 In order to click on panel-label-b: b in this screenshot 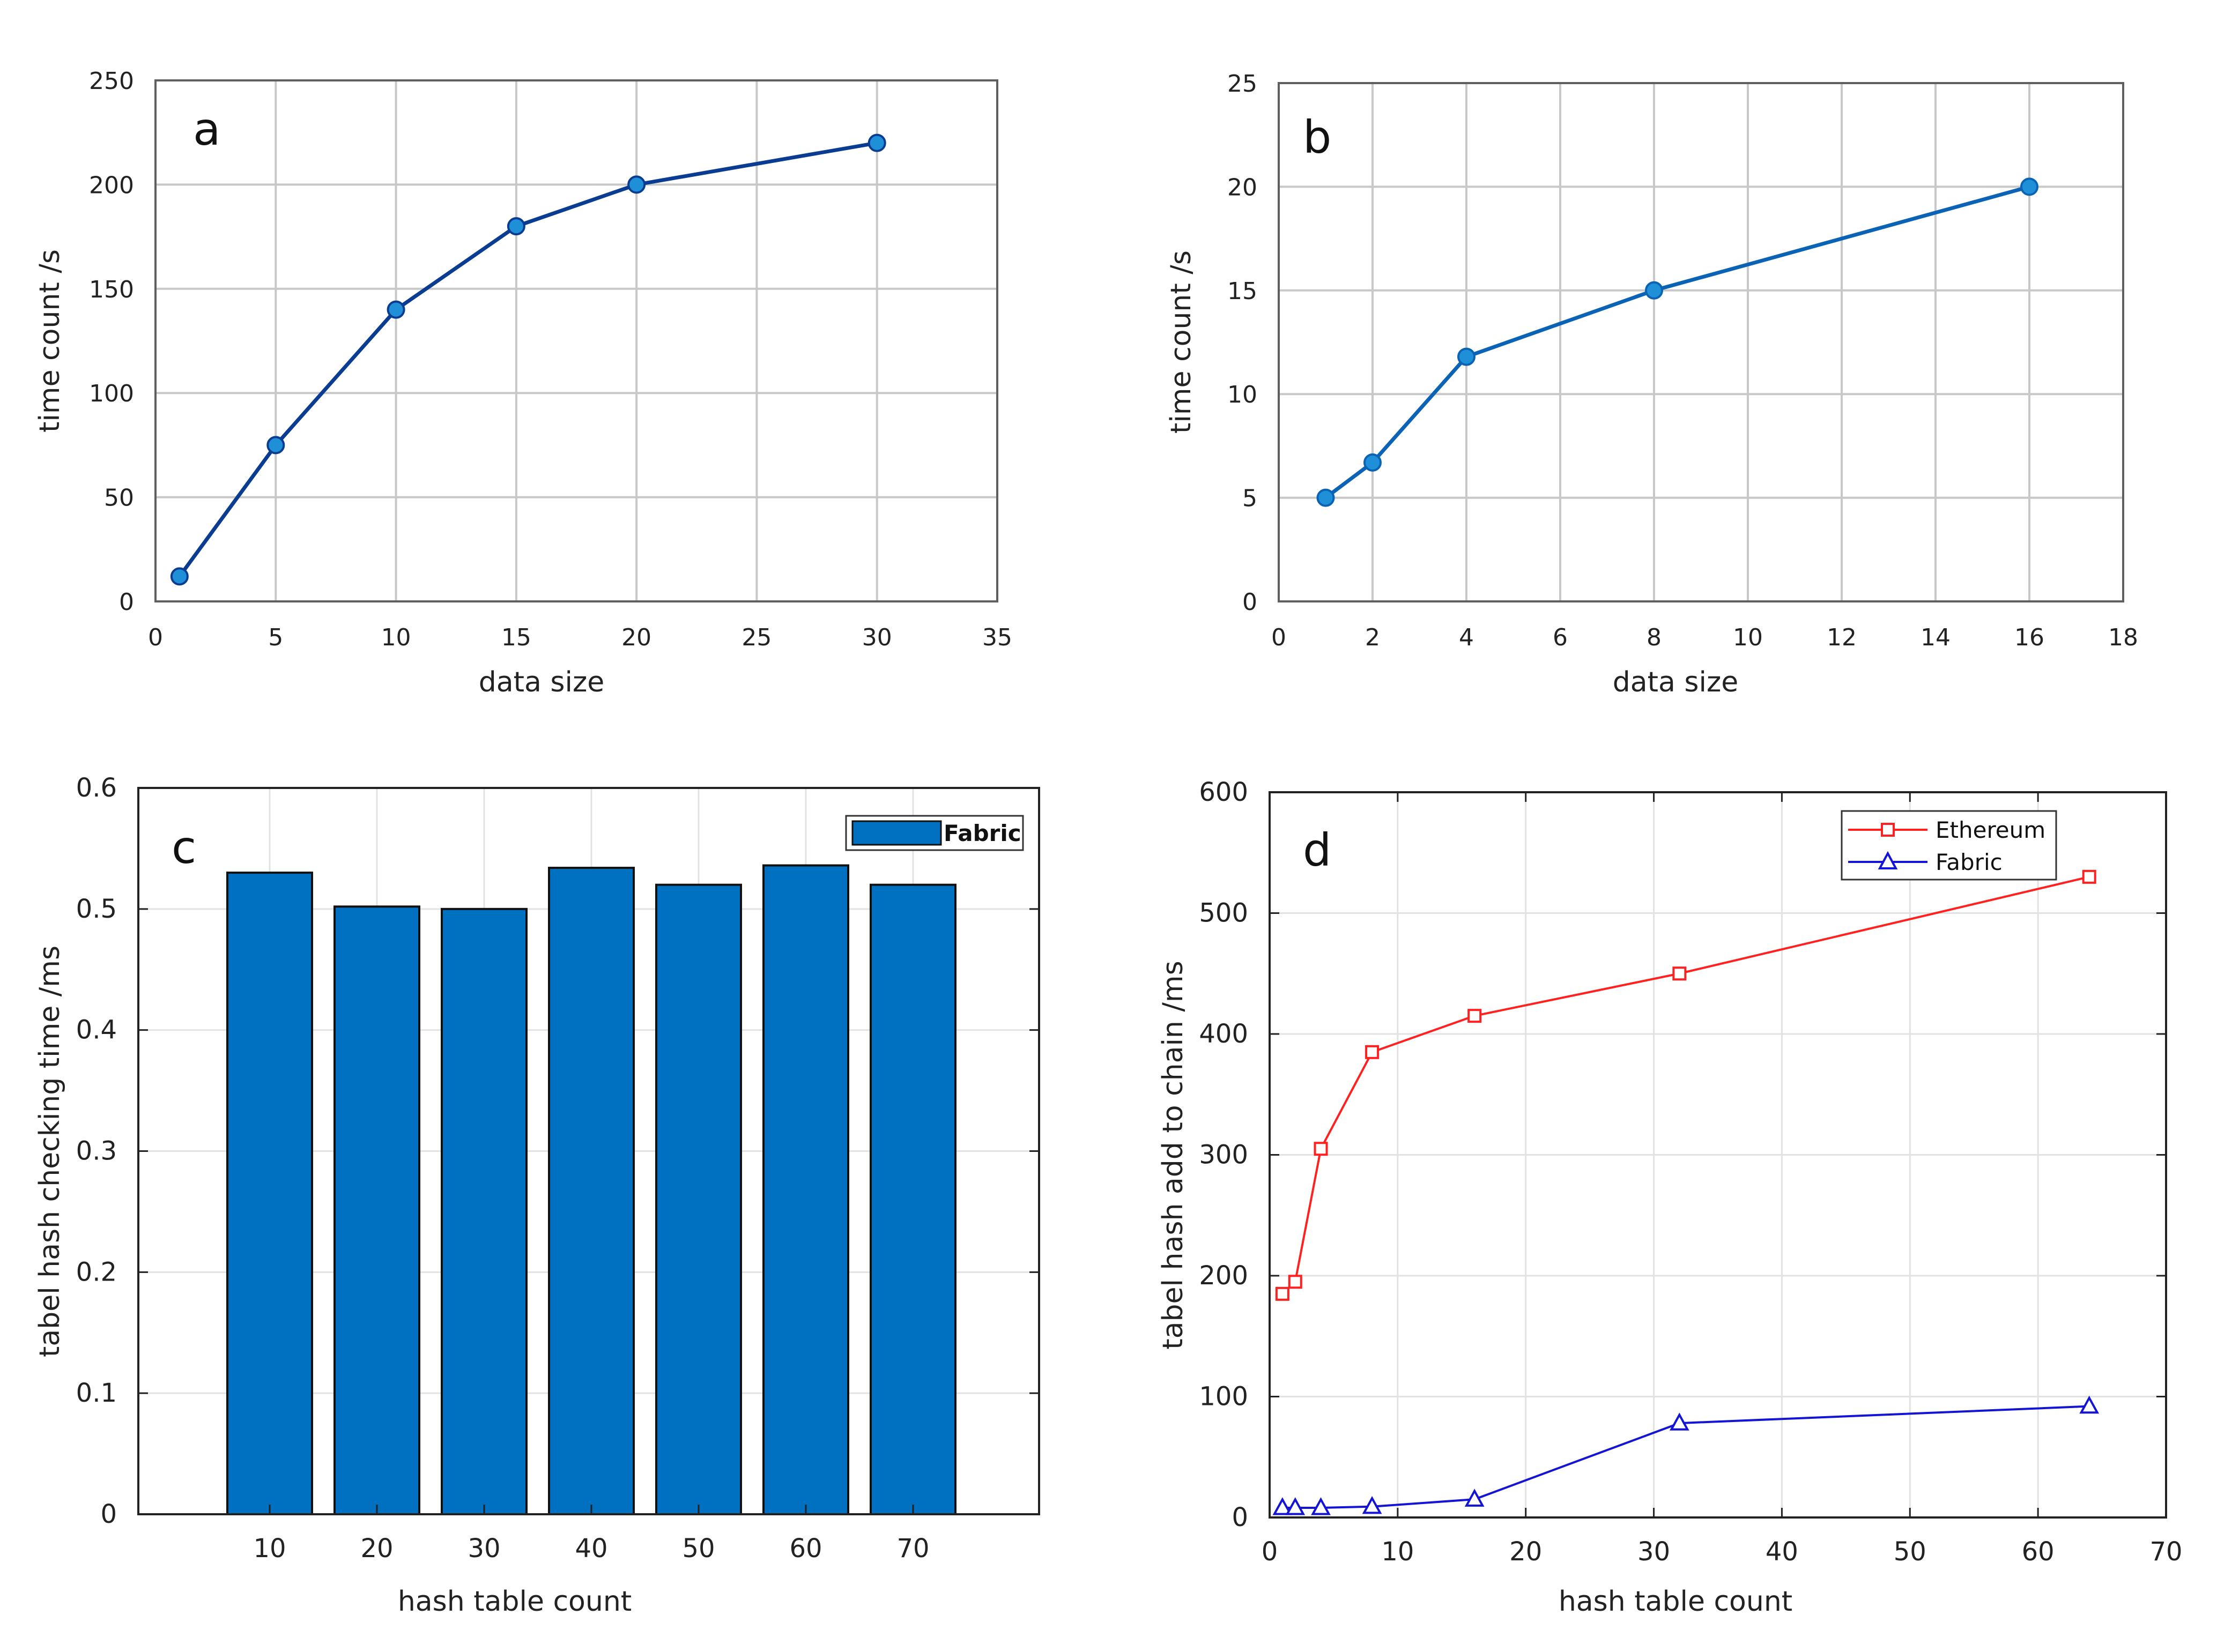, I will do `click(1317, 137)`.